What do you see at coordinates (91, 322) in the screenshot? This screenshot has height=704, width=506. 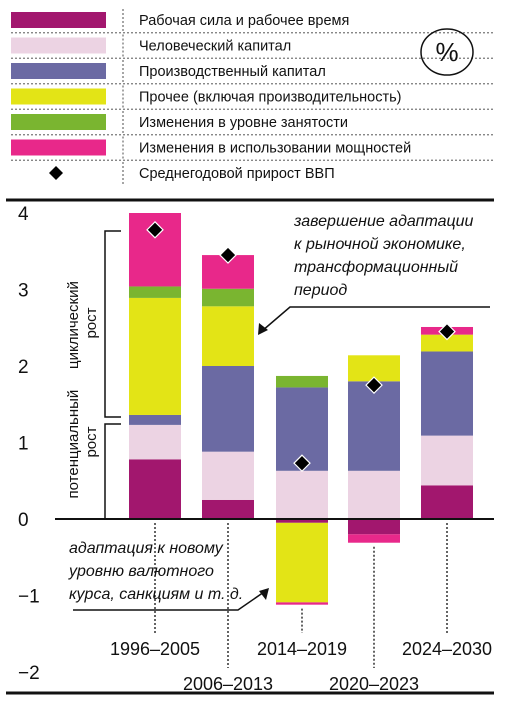 I see `cyclical-label-line-2: рост` at bounding box center [91, 322].